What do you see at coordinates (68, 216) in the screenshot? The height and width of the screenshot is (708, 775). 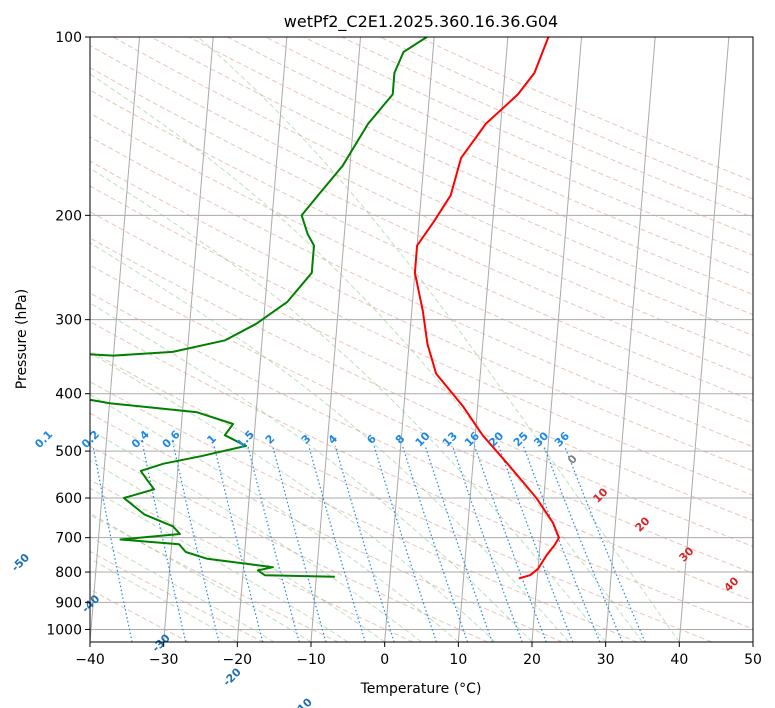 I see `y-tick-label: 200` at bounding box center [68, 216].